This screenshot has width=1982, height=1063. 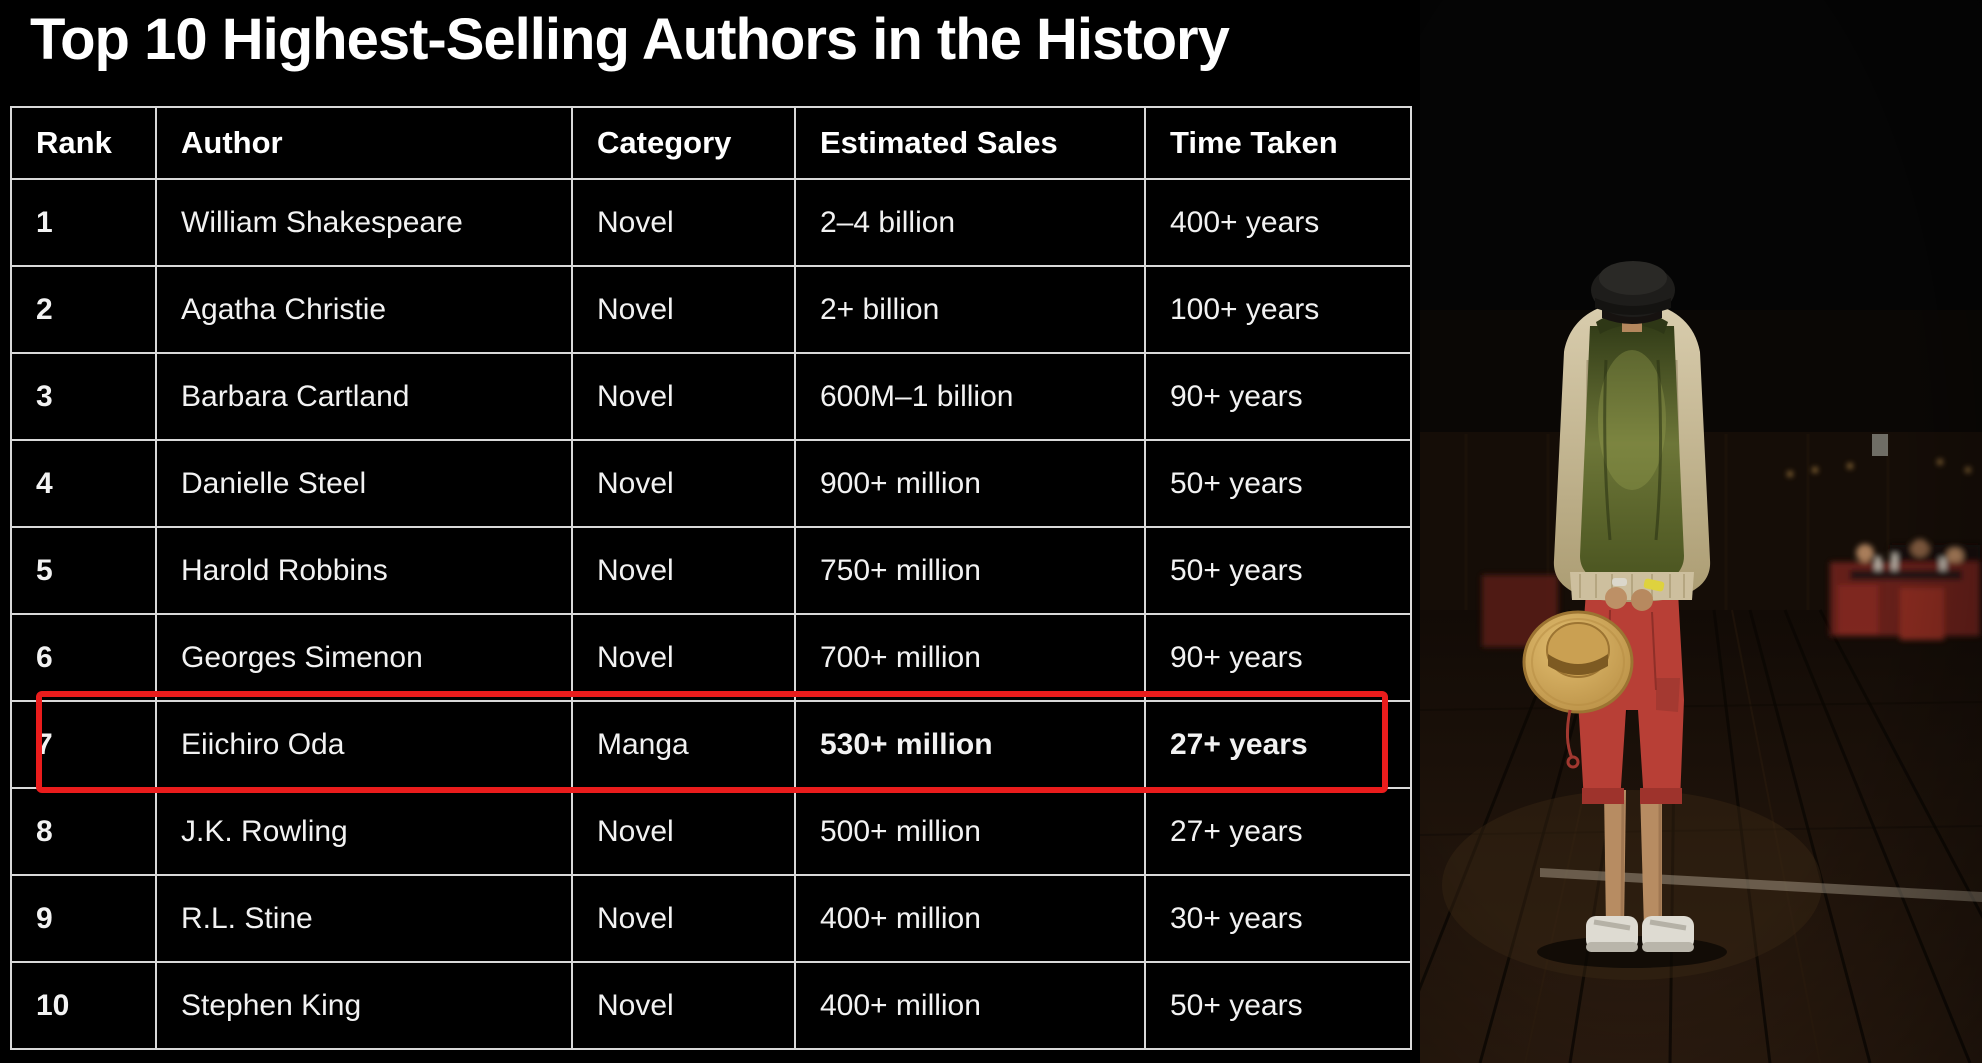 I want to click on cell-sales: 500+ million, so click(x=970, y=831).